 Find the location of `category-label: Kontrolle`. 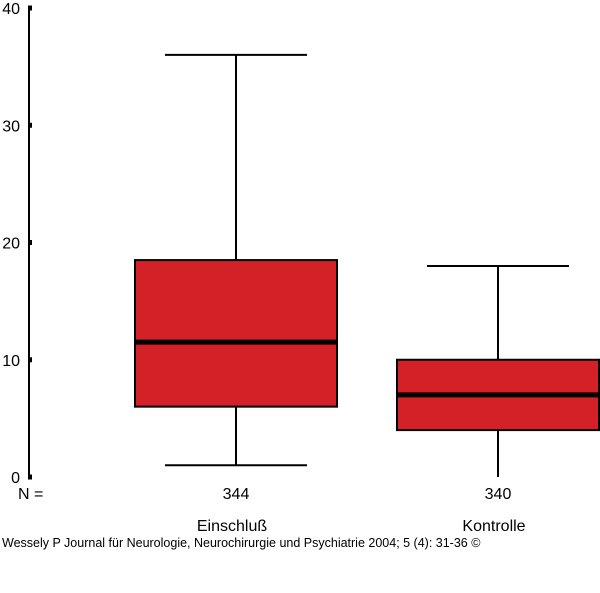

category-label: Kontrolle is located at coordinates (493, 526).